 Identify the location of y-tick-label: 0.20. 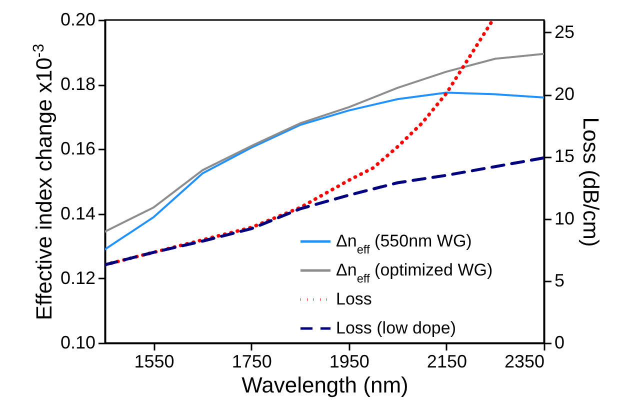
(78, 20).